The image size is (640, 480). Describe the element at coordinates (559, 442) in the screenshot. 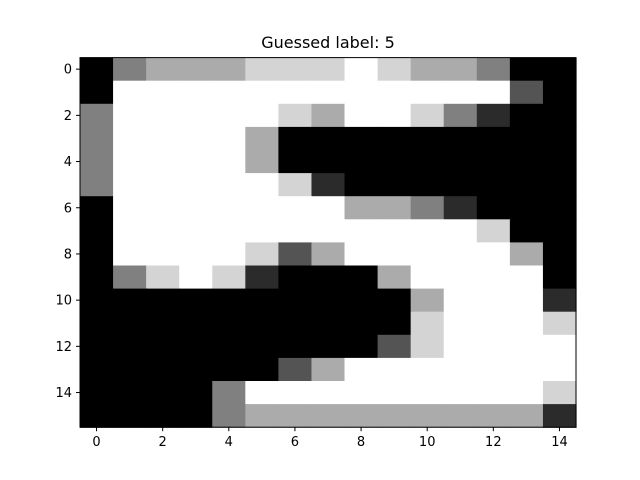

I see `x-tick-label: 14` at that location.